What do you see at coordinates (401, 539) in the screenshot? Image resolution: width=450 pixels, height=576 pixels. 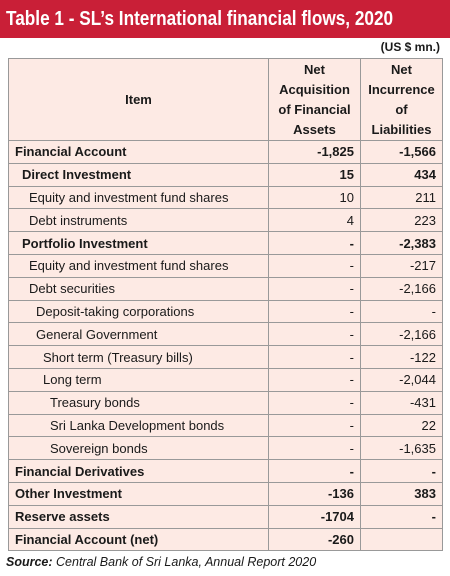 I see `cell` at bounding box center [401, 539].